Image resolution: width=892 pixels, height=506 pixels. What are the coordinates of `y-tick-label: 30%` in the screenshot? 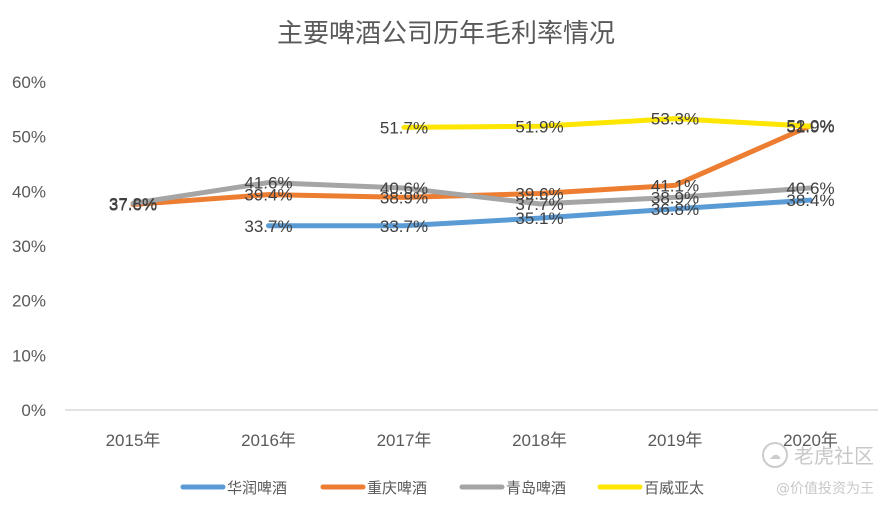 It's located at (29, 246).